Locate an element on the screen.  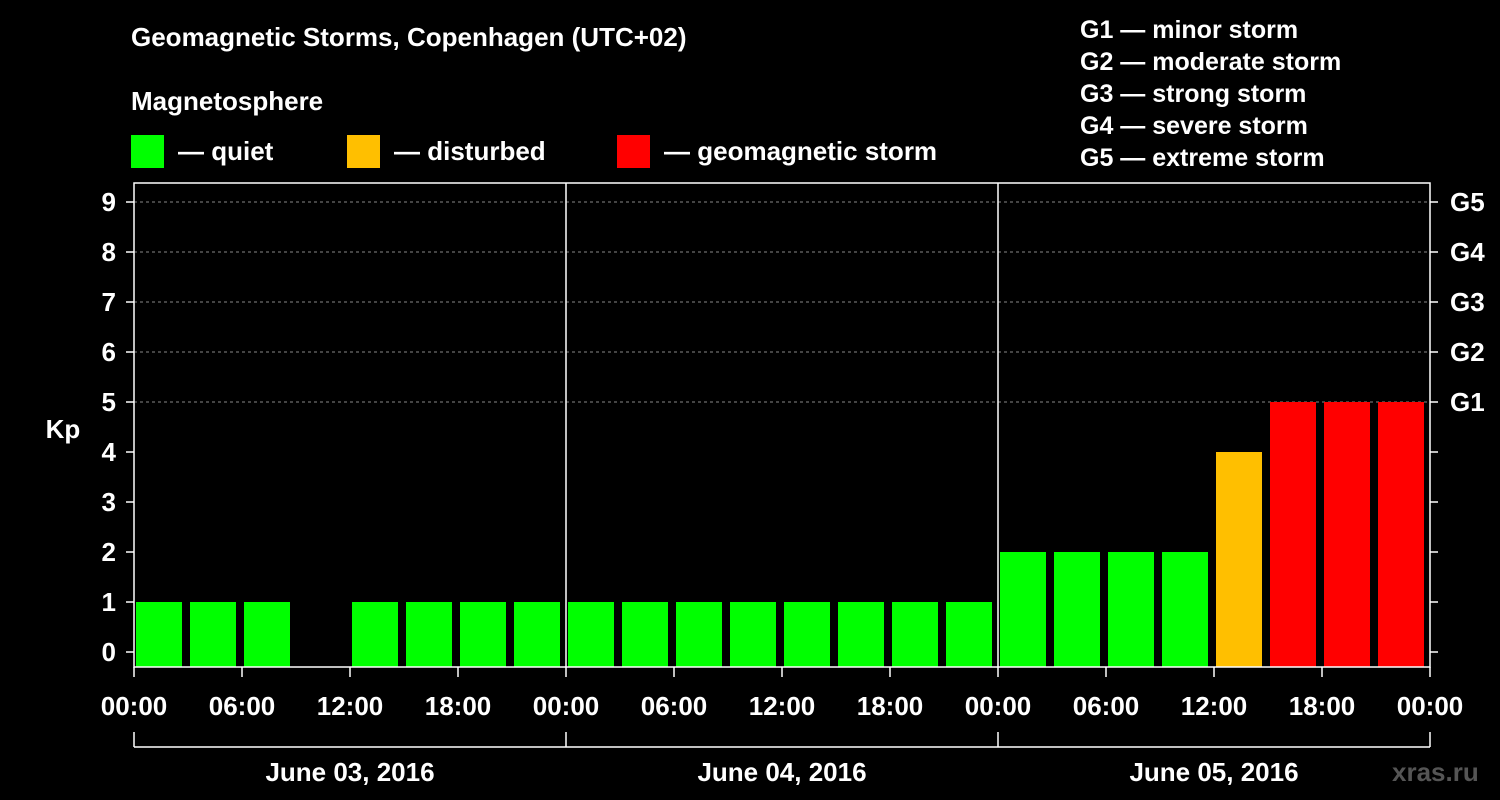
legend-quiet-label: — quiet is located at coordinates (226, 150).